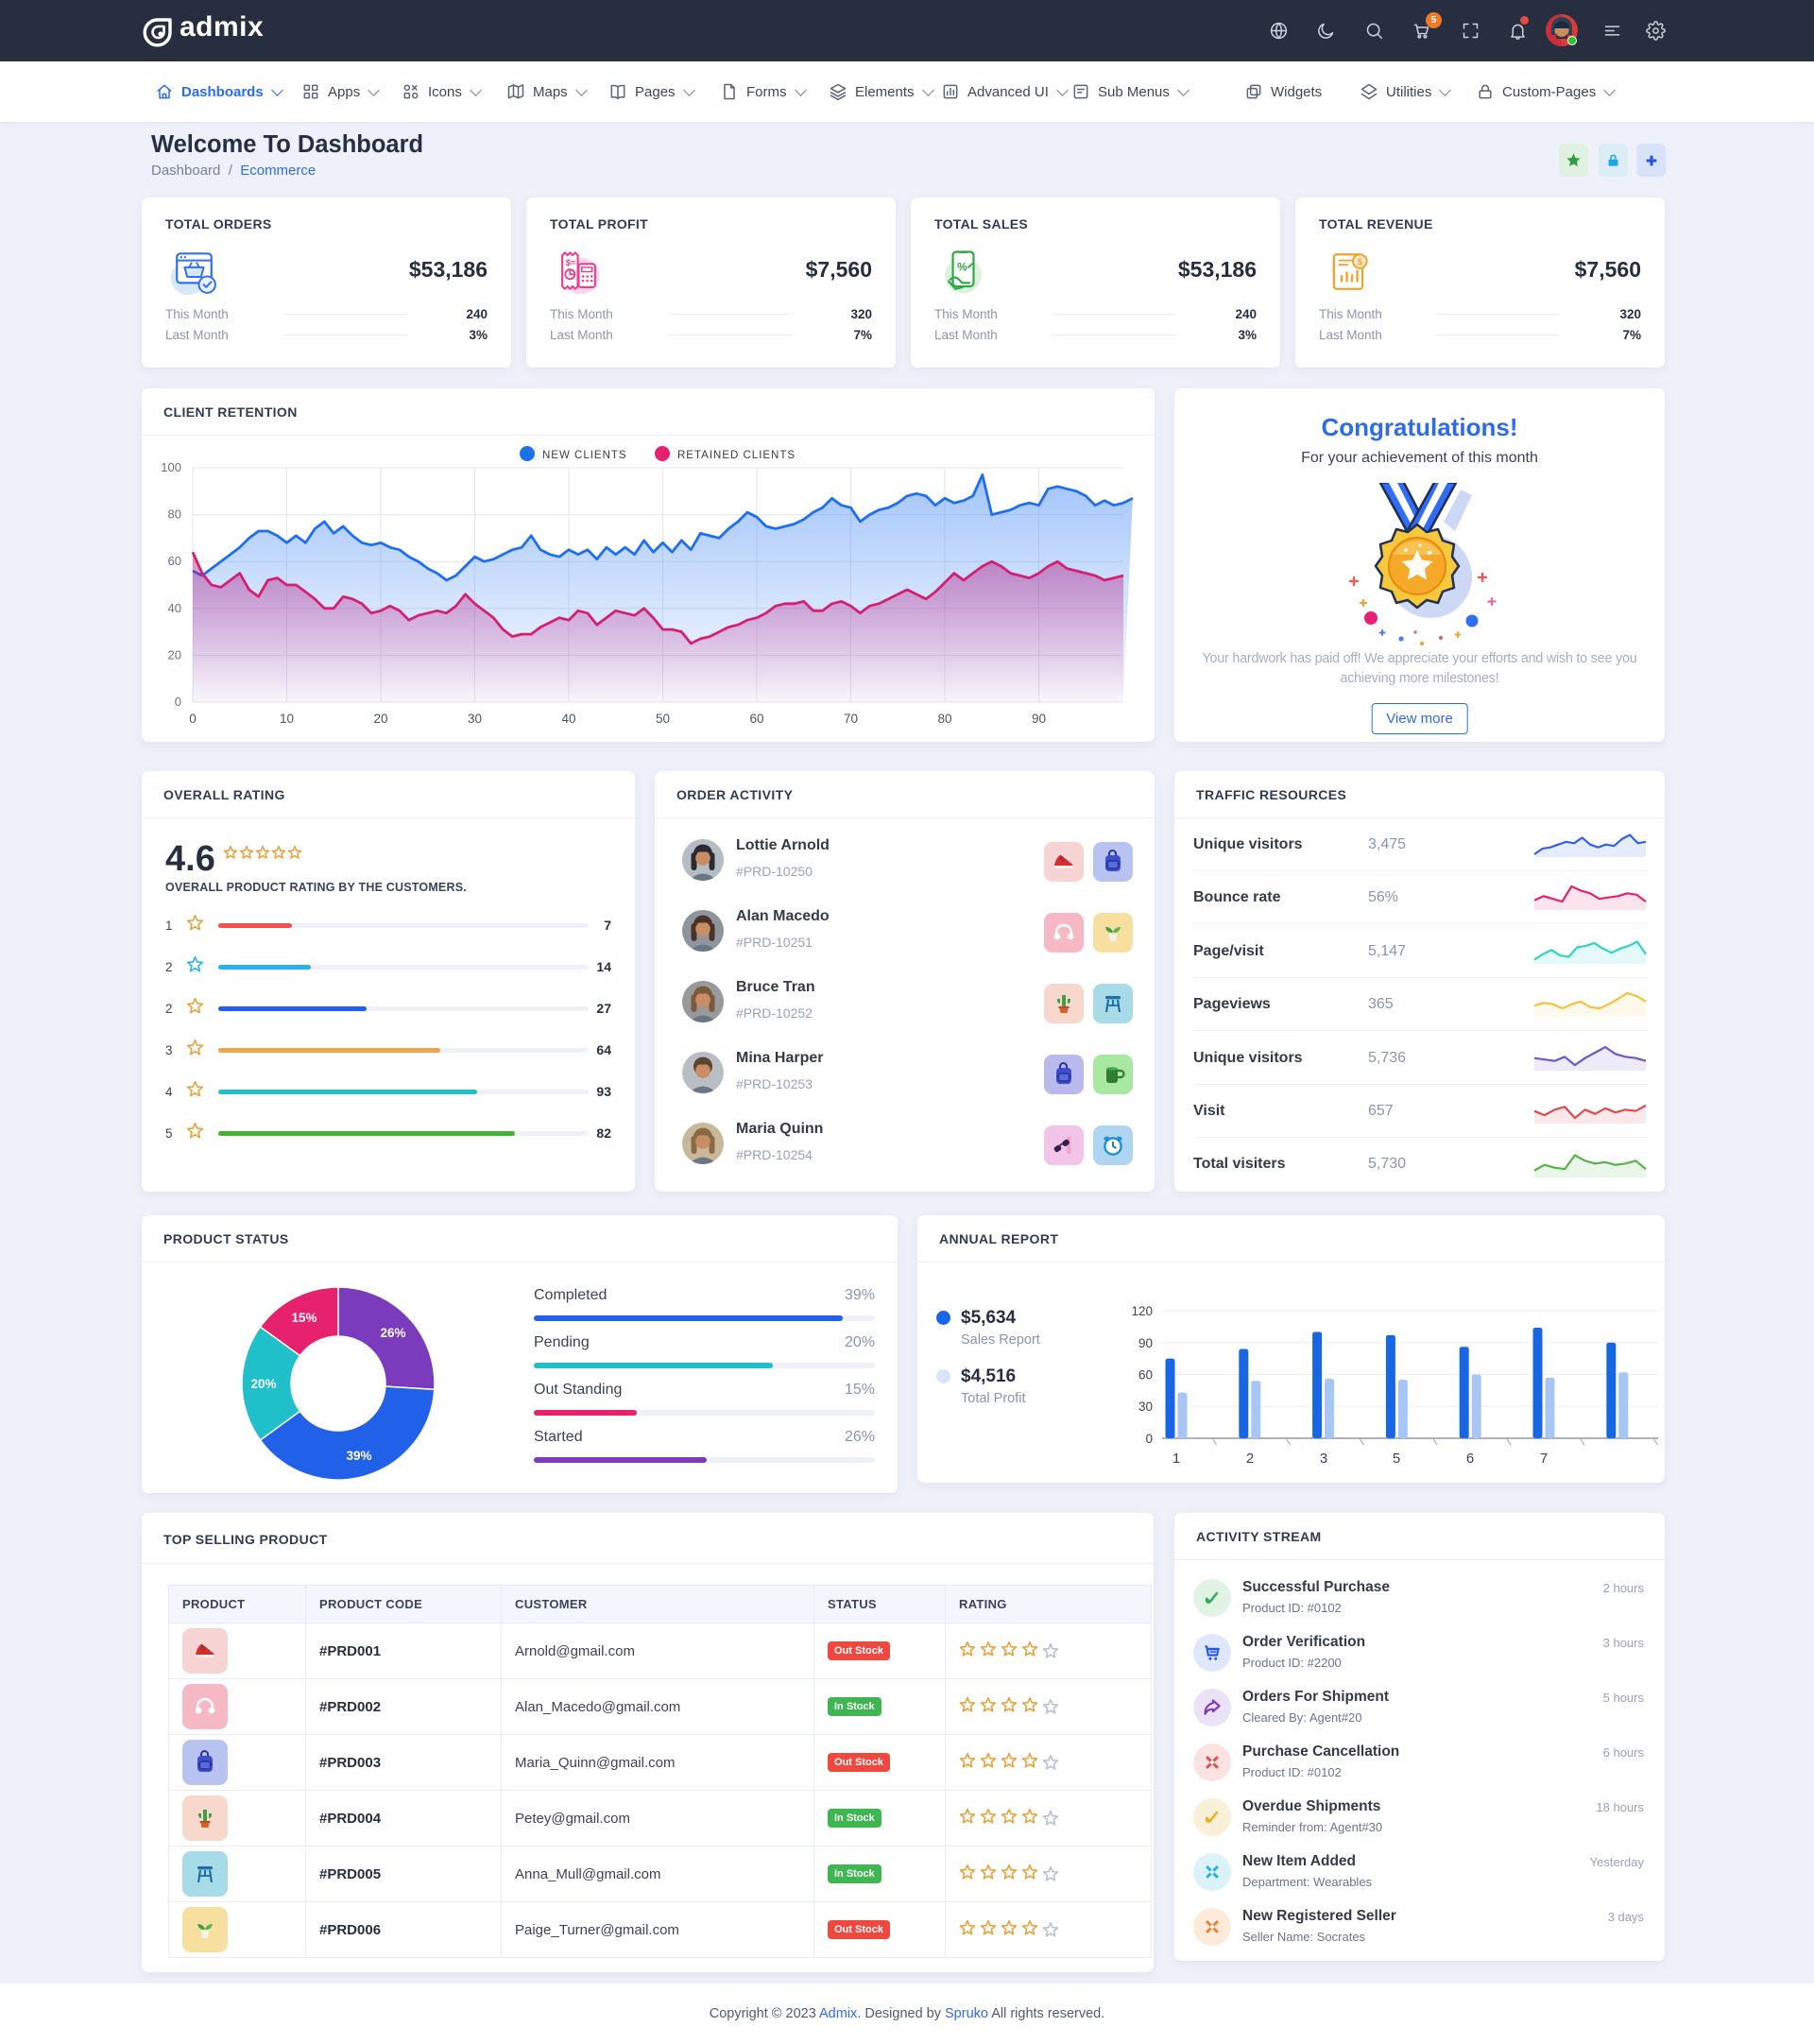 This screenshot has width=1814, height=2044. I want to click on svg-text: 7, so click(1544, 1459).